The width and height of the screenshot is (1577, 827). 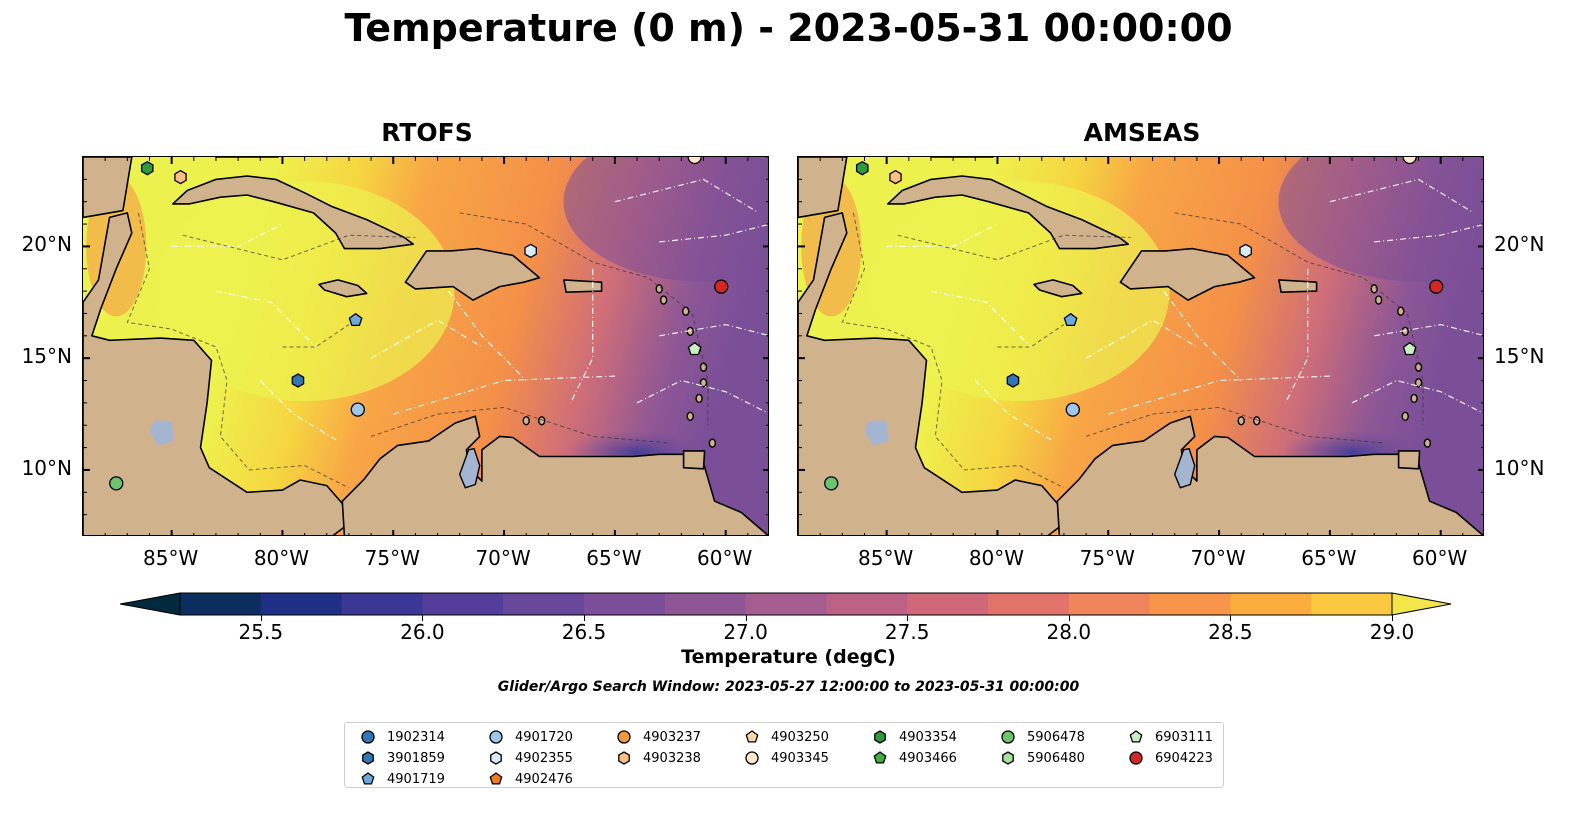 I want to click on legend-item: 4903466, so click(x=914, y=758).